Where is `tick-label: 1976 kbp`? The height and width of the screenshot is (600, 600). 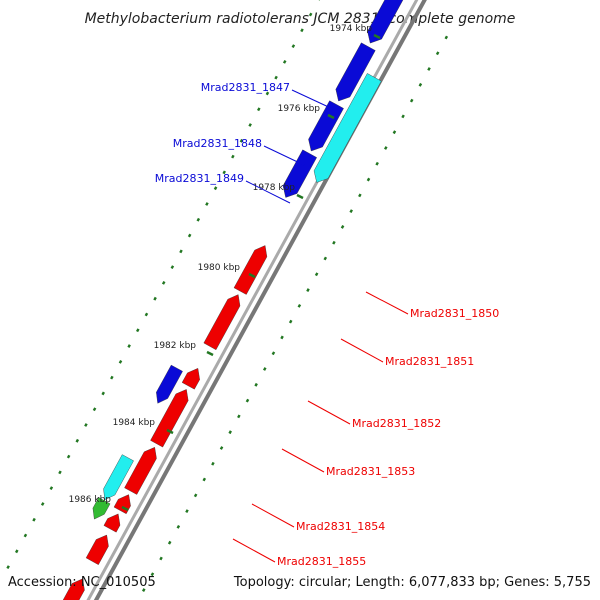 tick-label: 1976 kbp is located at coordinates (299, 109).